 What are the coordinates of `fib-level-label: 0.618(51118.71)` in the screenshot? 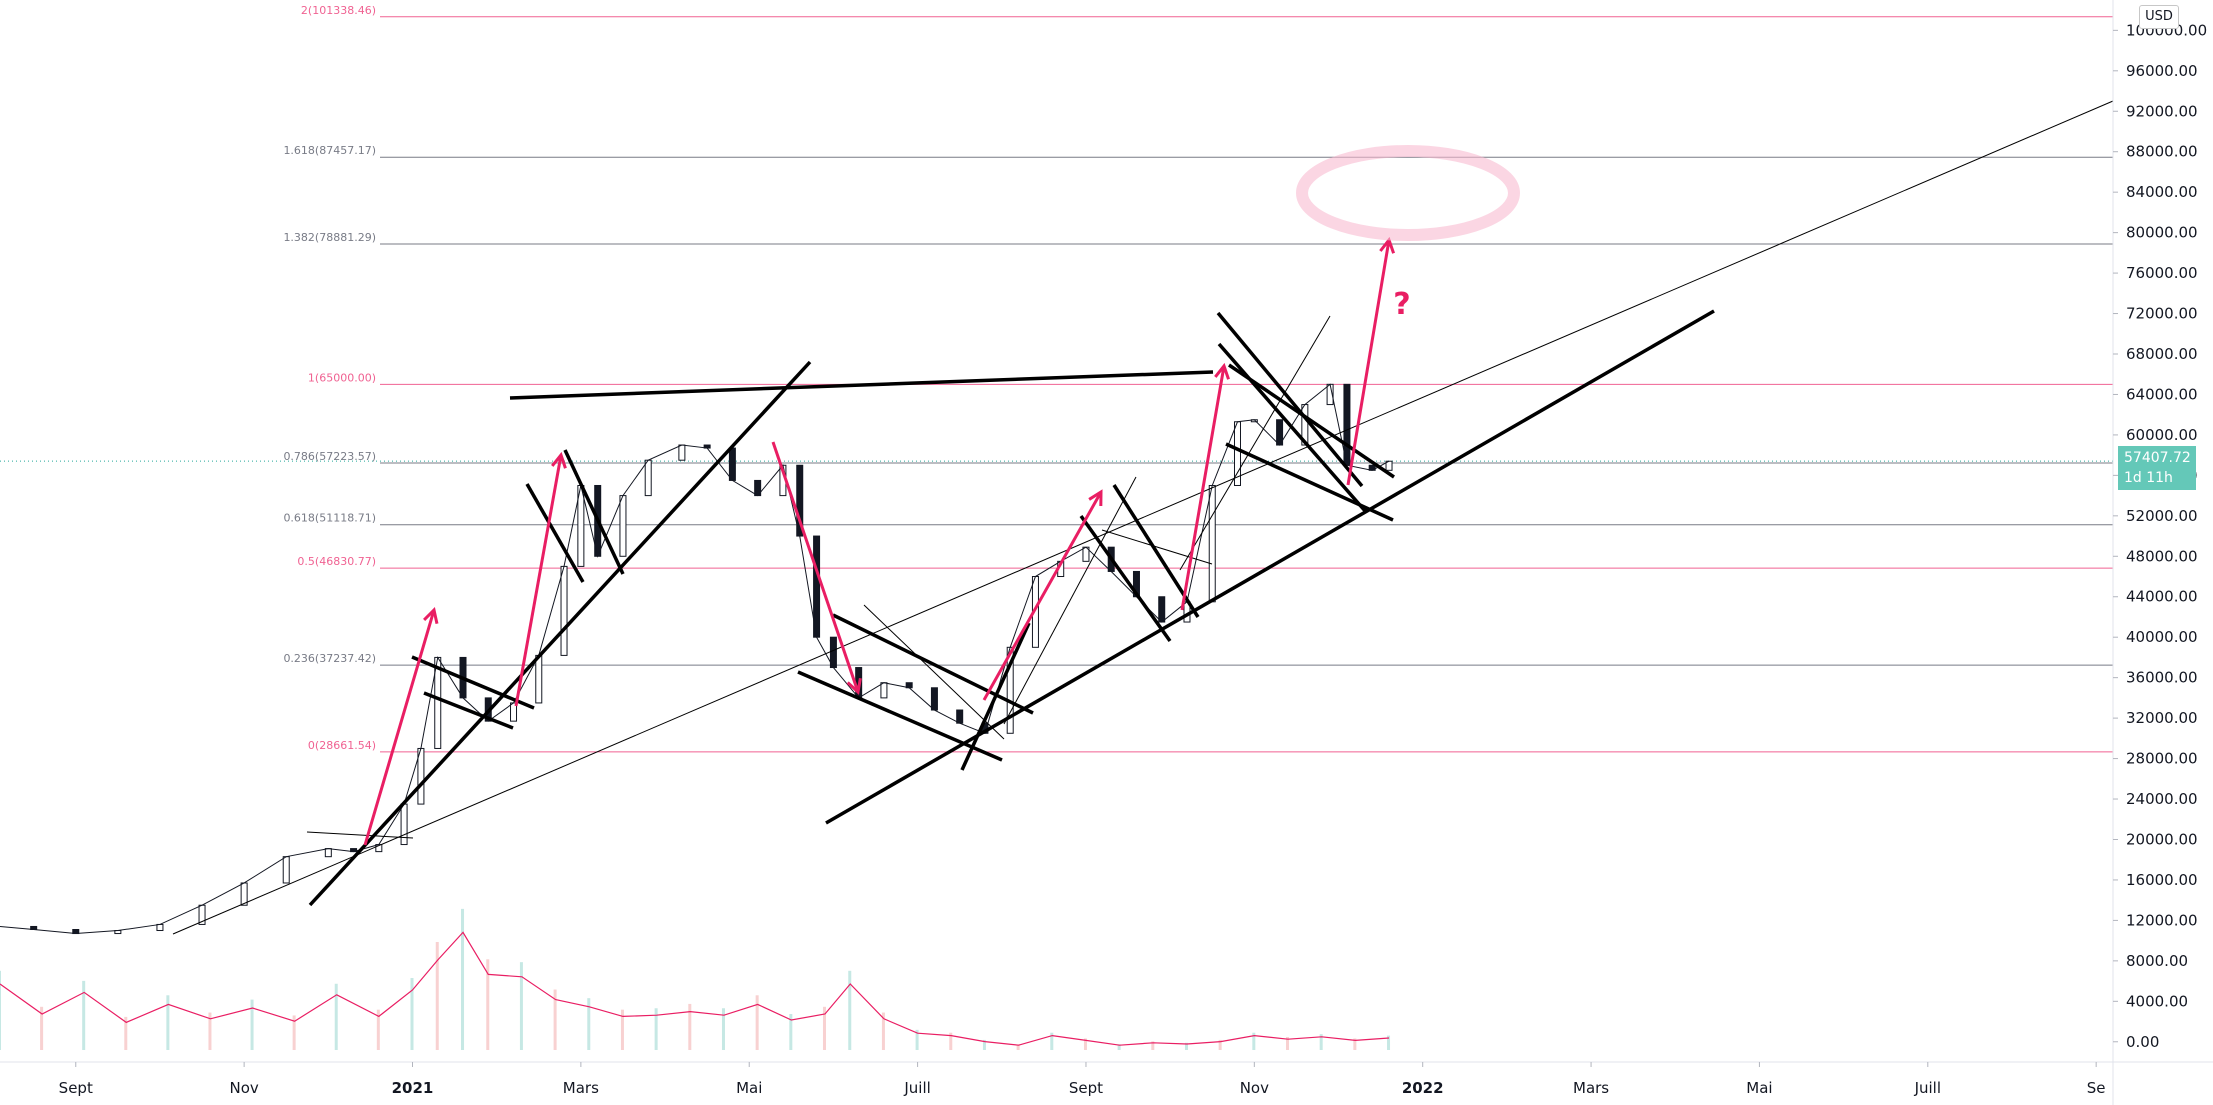 It's located at (329, 518).